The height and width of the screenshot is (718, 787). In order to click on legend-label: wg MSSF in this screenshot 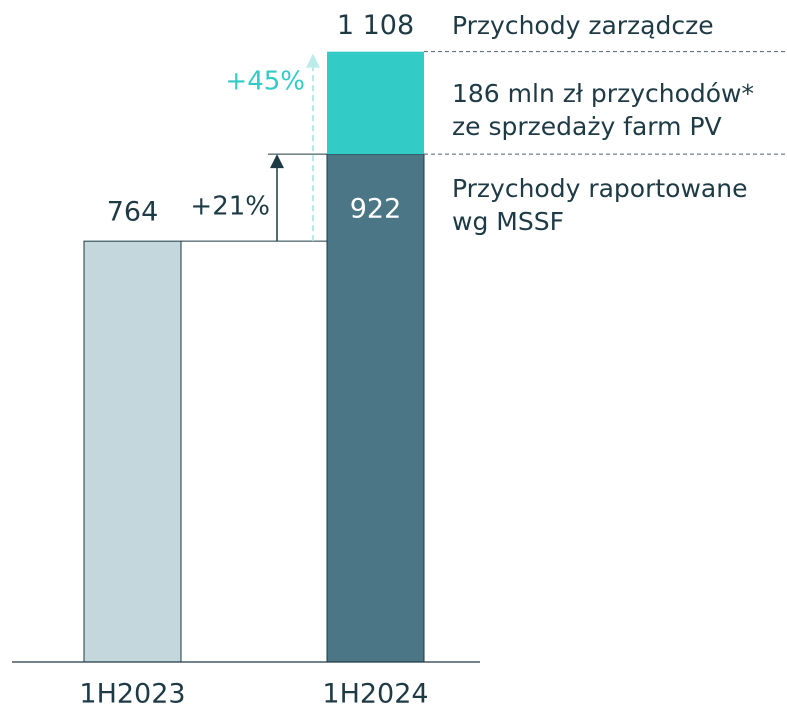, I will do `click(508, 221)`.